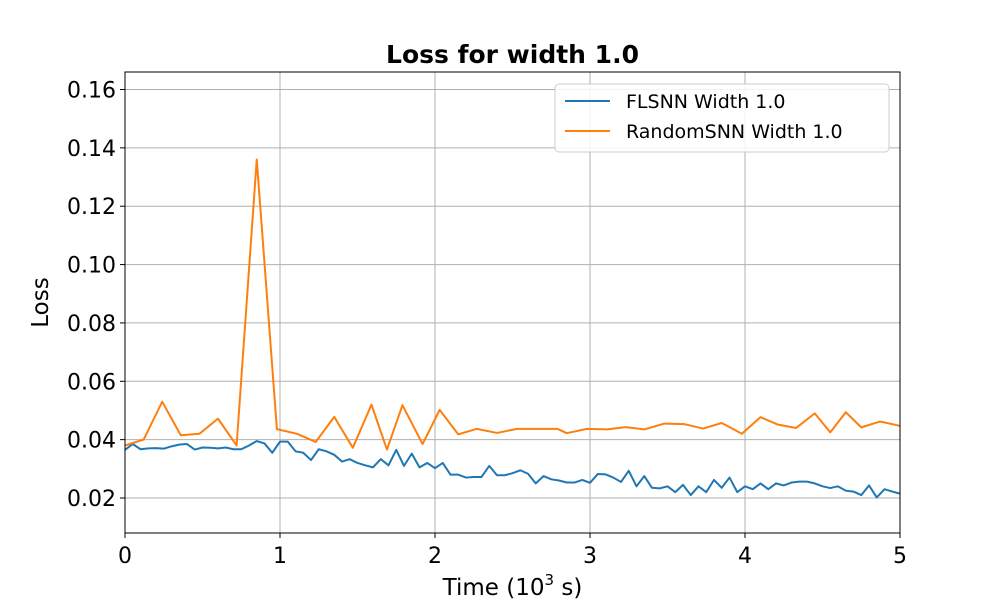  What do you see at coordinates (91, 382) in the screenshot?
I see `y-tick-label: 0.06` at bounding box center [91, 382].